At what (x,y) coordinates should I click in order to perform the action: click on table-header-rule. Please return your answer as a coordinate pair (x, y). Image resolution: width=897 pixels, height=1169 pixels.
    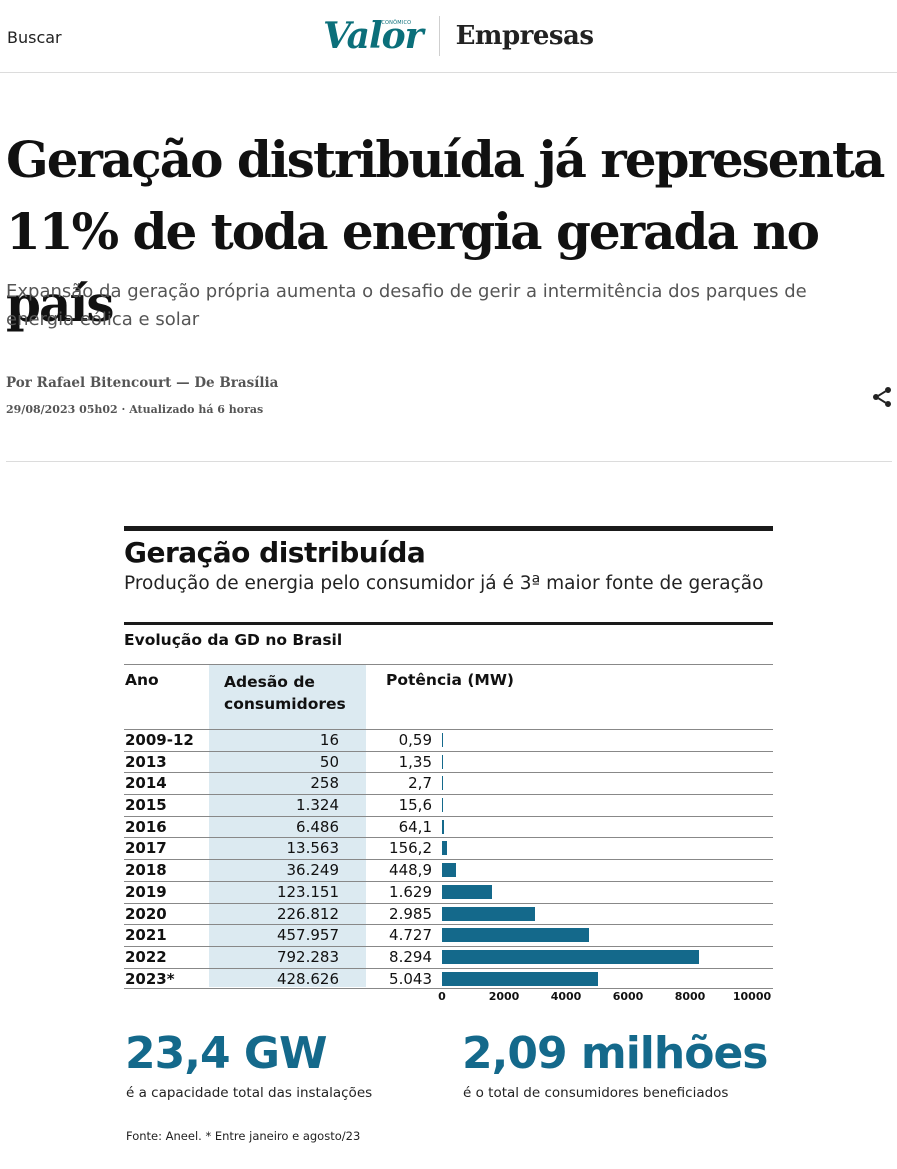
    Looking at the image, I should click on (448, 664).